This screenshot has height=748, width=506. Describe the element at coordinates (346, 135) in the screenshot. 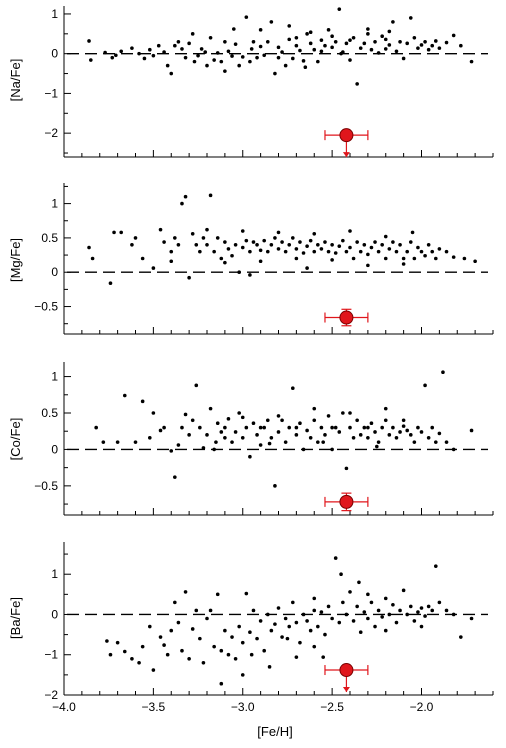

I see `star-marker` at that location.